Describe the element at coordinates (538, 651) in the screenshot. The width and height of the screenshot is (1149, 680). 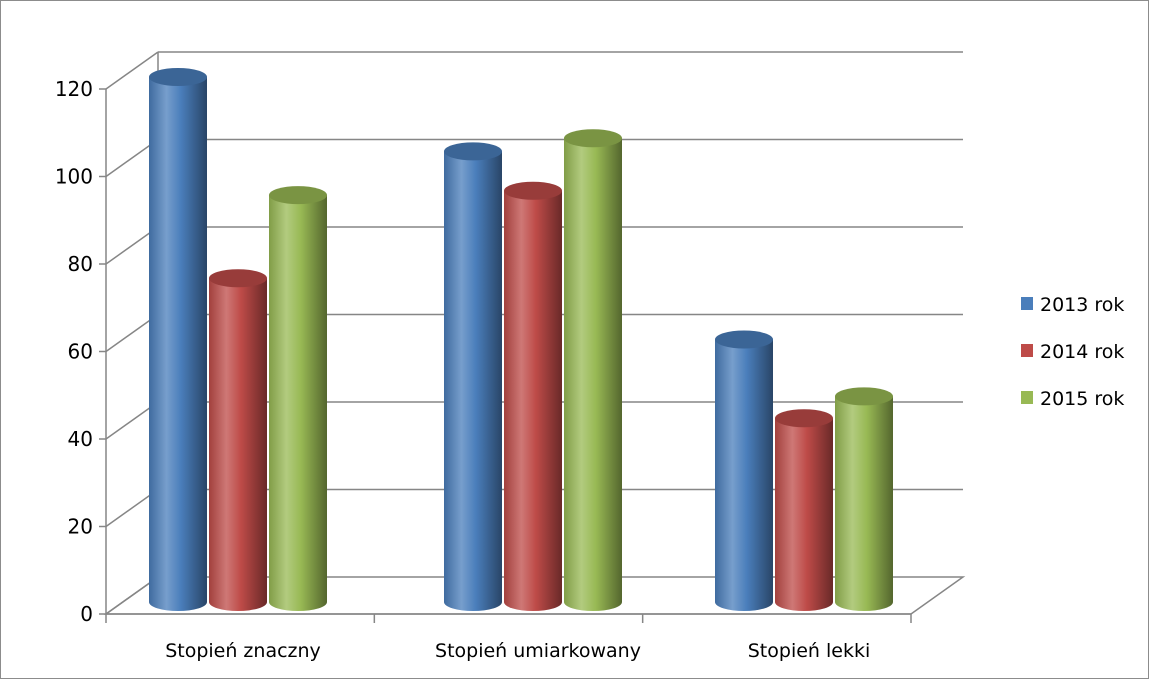
I see `x-tick-label: Stopień umiarkowany` at that location.